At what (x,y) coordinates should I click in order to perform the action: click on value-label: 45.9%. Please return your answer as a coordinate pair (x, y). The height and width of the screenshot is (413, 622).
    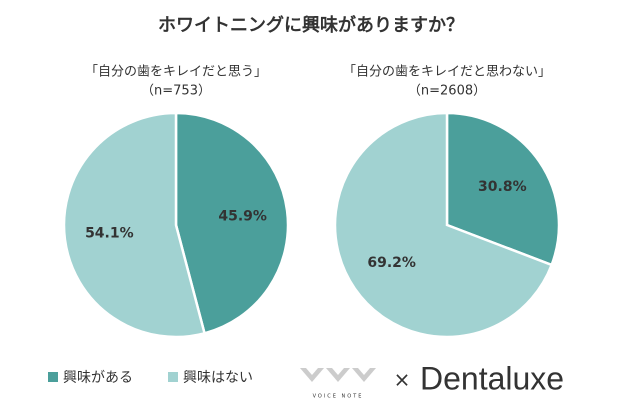
    Looking at the image, I should click on (242, 216).